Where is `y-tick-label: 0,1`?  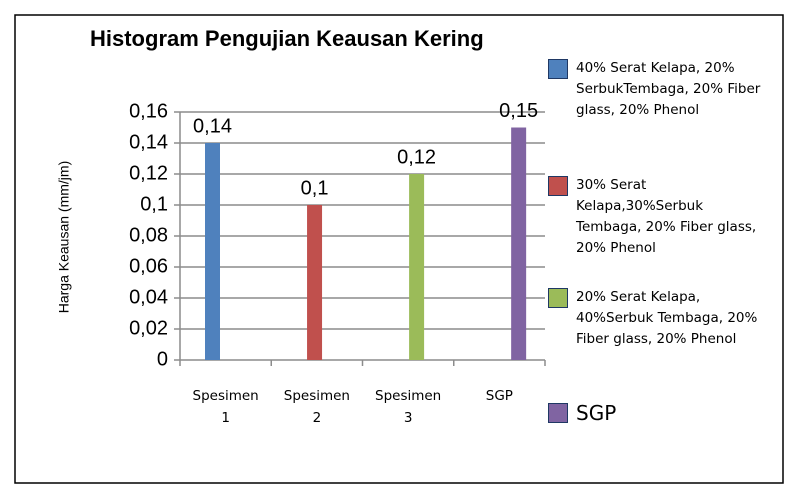
y-tick-label: 0,1 is located at coordinates (154, 204).